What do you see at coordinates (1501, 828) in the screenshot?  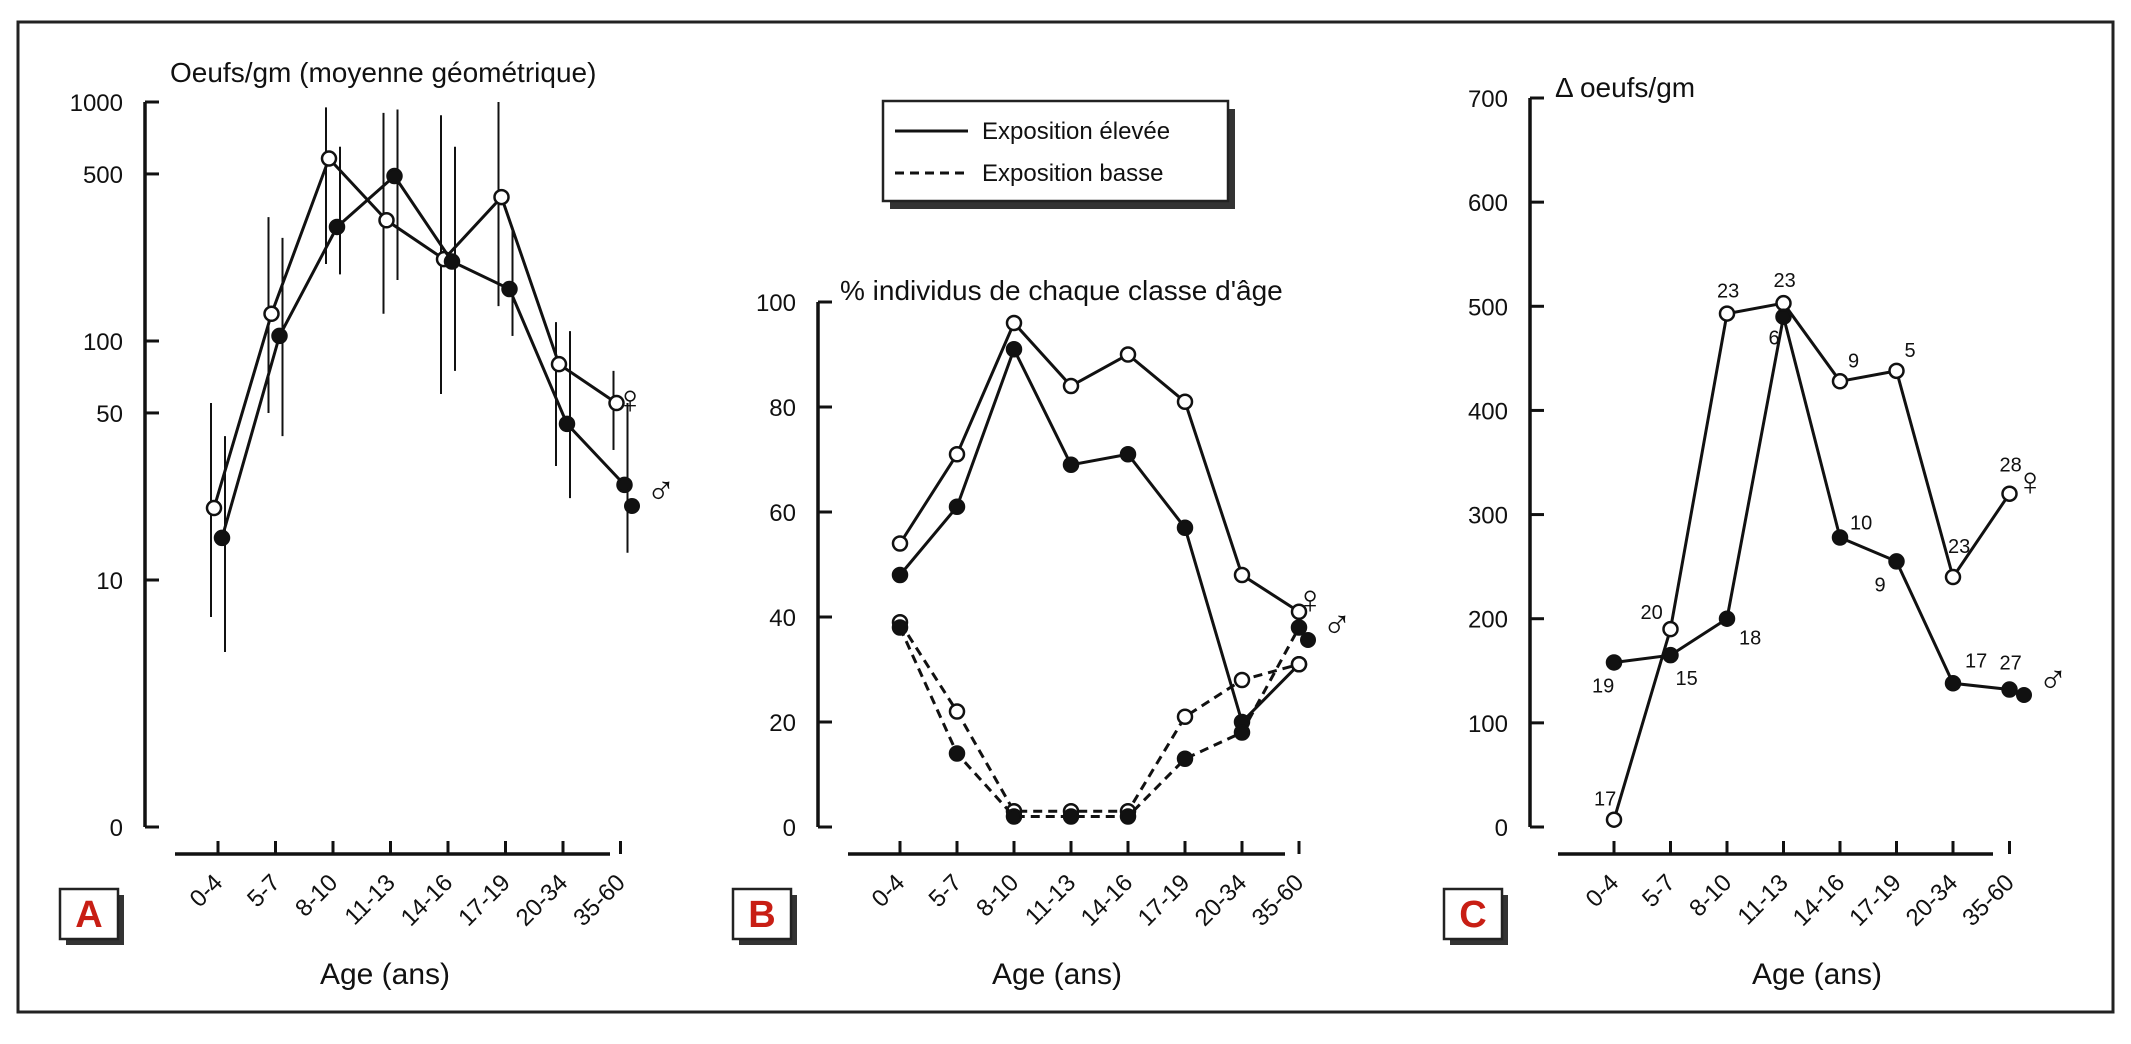 I see `y-tick-label: 0` at bounding box center [1501, 828].